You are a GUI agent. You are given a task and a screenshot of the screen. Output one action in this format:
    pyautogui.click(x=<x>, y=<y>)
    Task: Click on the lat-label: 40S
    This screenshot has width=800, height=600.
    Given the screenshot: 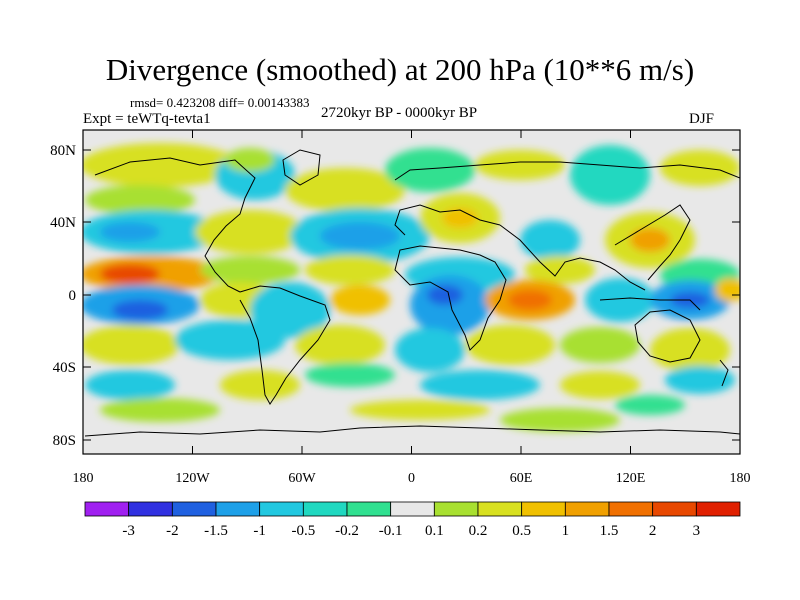 What is the action you would take?
    pyautogui.click(x=64, y=368)
    